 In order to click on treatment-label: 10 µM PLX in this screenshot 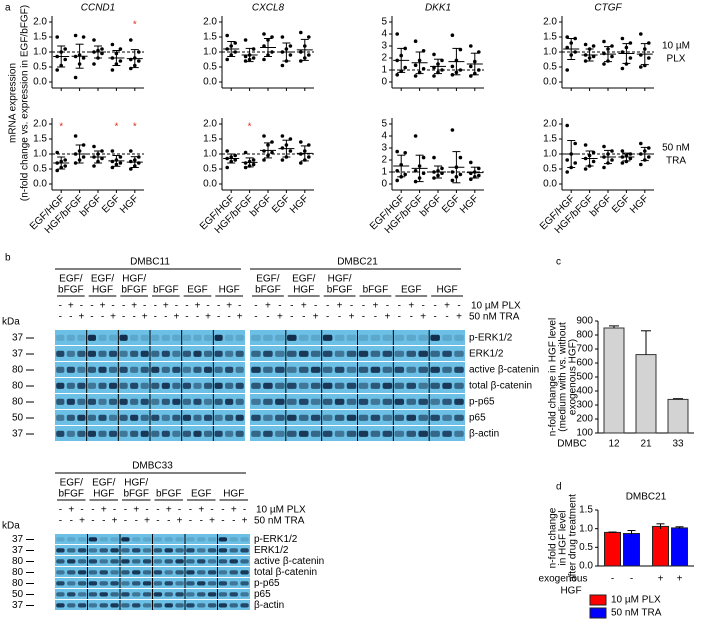, I will do `click(496, 306)`.